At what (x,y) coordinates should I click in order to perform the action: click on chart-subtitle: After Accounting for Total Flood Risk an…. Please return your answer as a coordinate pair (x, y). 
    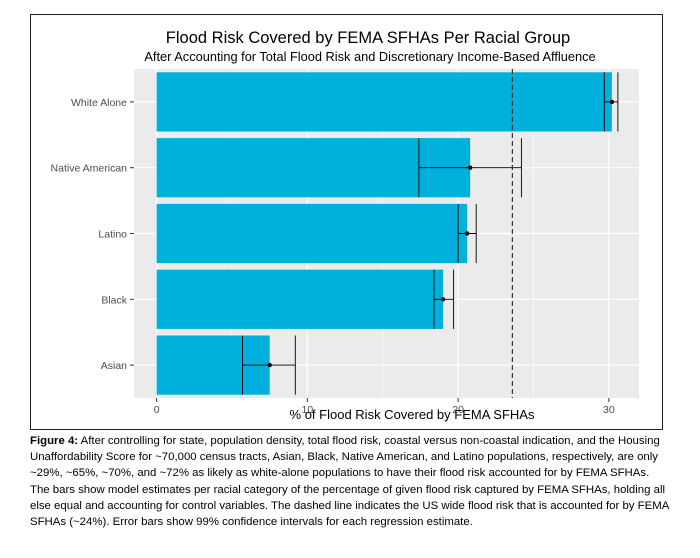
    Looking at the image, I should click on (369, 56).